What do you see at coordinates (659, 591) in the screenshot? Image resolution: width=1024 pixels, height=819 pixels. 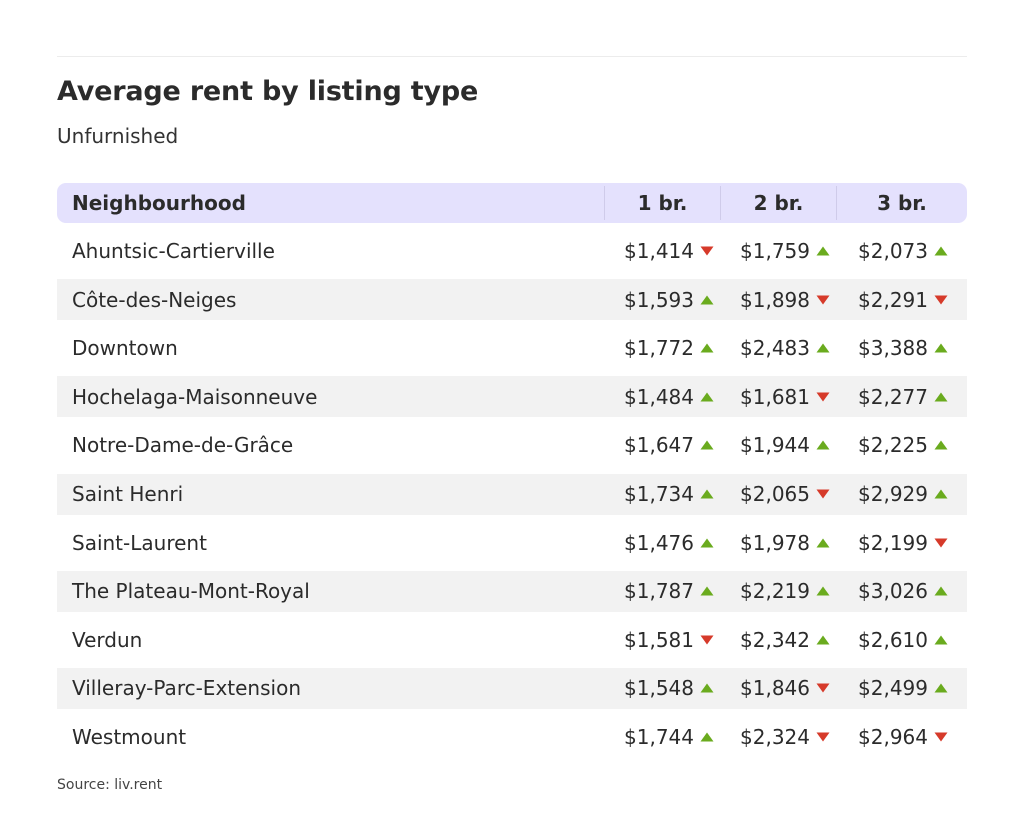 I see `rent-value: $1,787` at bounding box center [659, 591].